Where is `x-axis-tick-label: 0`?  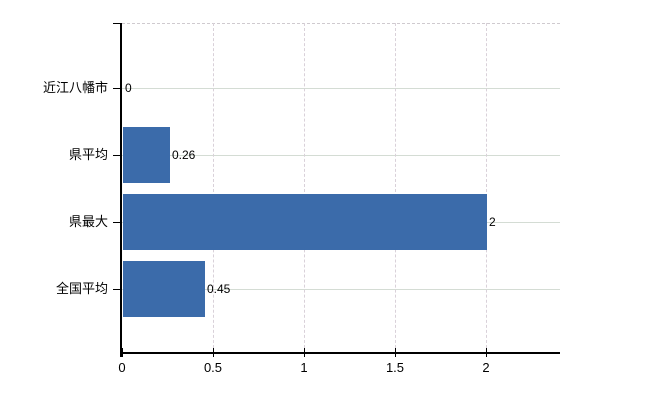
x-axis-tick-label: 0 is located at coordinates (122, 367).